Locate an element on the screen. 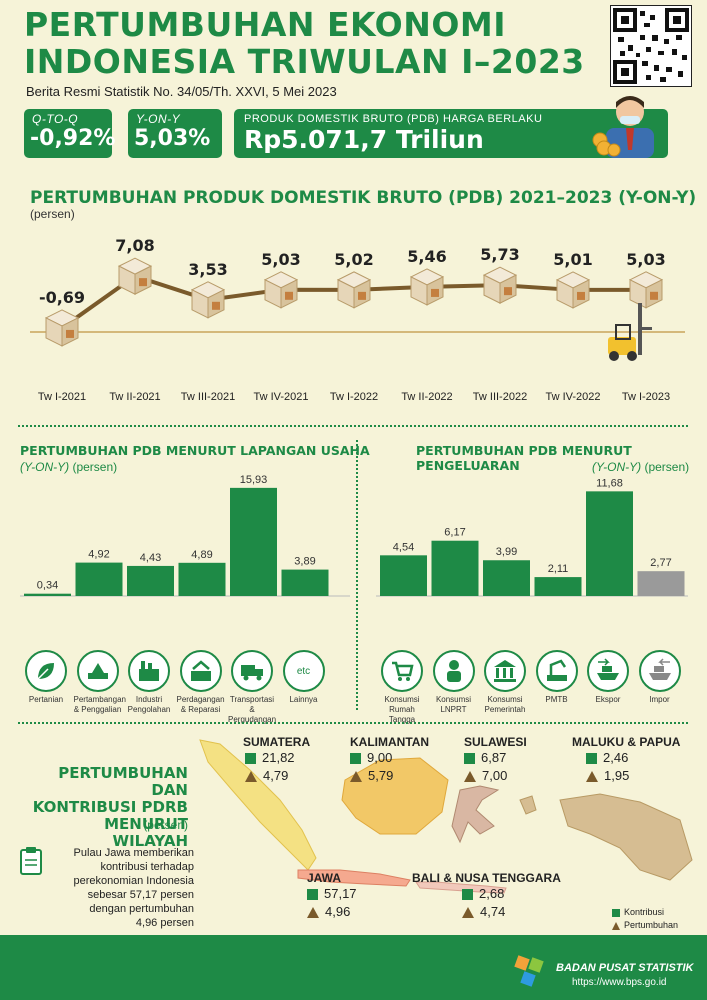 The image size is (707, 1000). category-icon-item: Transportasi & Pergudangan is located at coordinates (252, 687).